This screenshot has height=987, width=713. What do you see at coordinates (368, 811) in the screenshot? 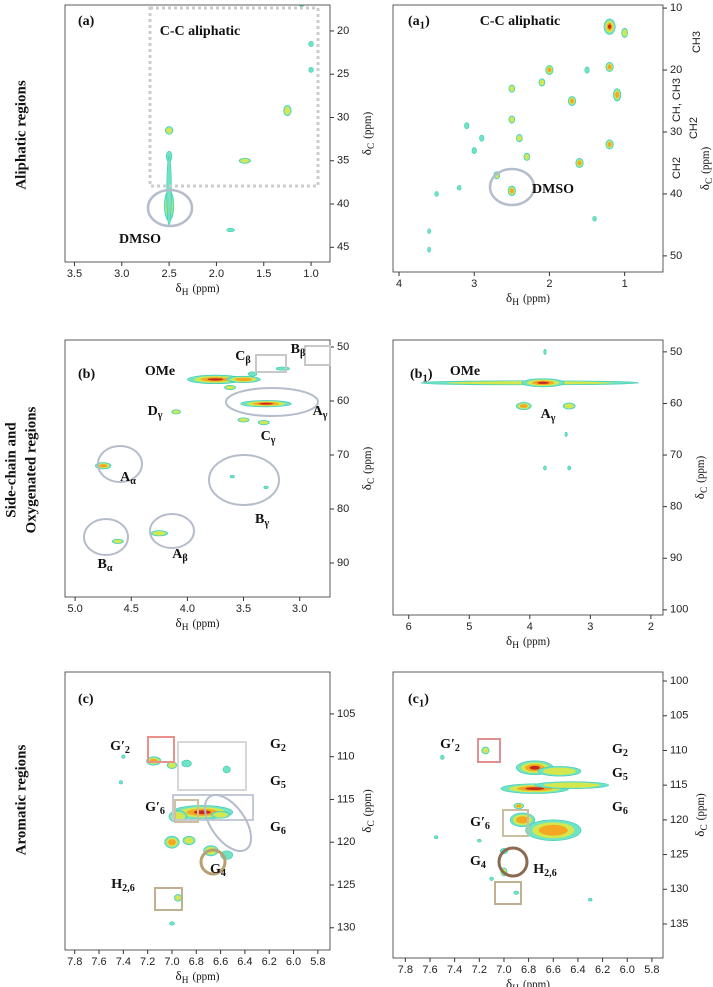
I see `y-axis-label: δC (ppm)` at bounding box center [368, 811].